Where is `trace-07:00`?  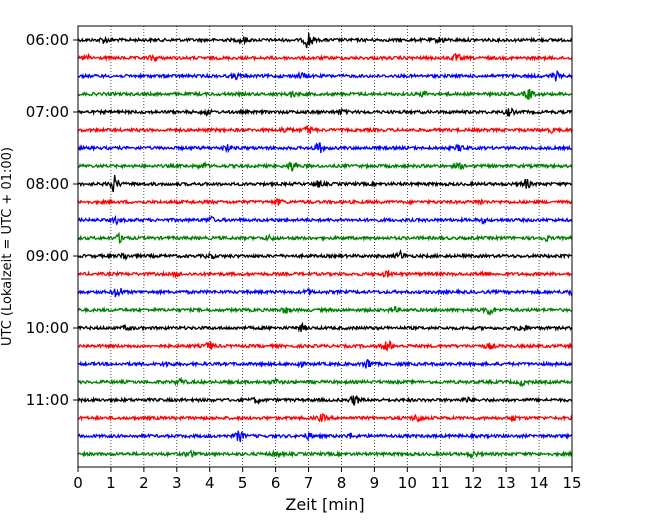 trace-07:00 is located at coordinates (325, 112).